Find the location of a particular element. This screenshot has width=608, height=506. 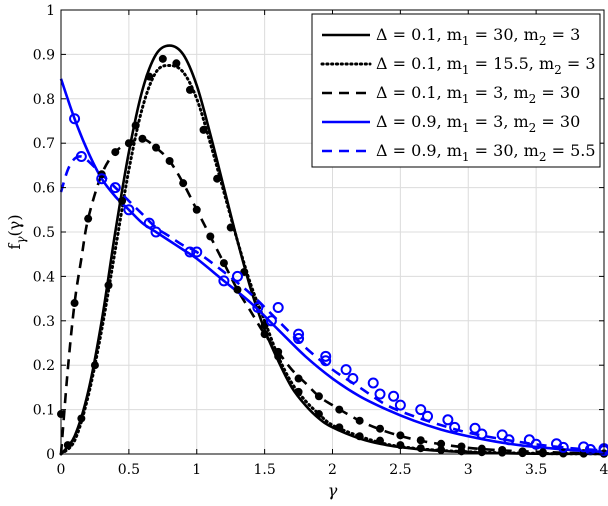

y-tick-label-7: 0.7 is located at coordinates (44, 144).